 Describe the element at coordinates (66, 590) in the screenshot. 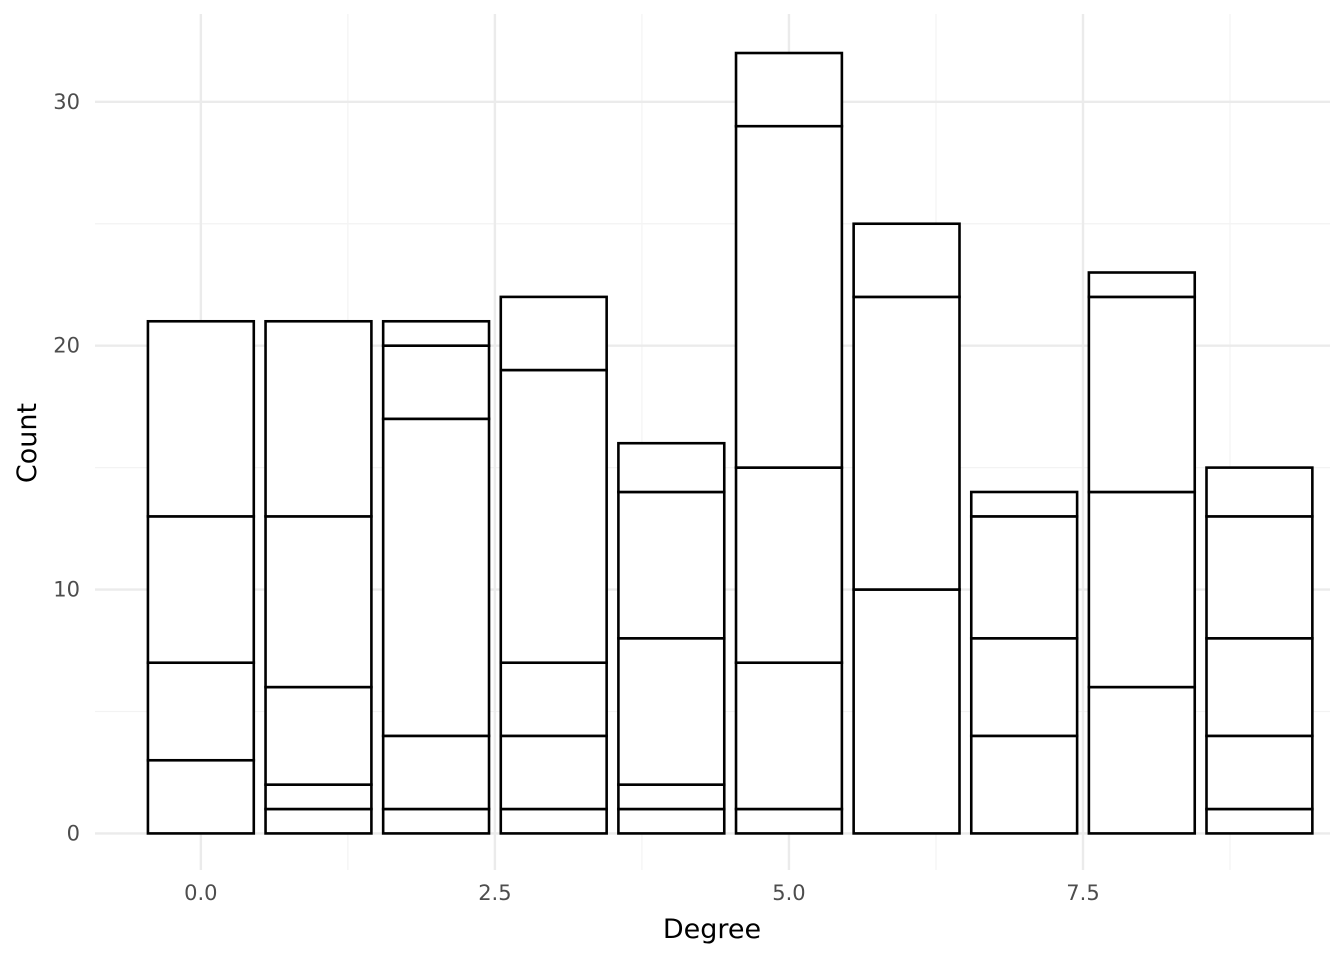

I see `y-tick-label: 10` at that location.